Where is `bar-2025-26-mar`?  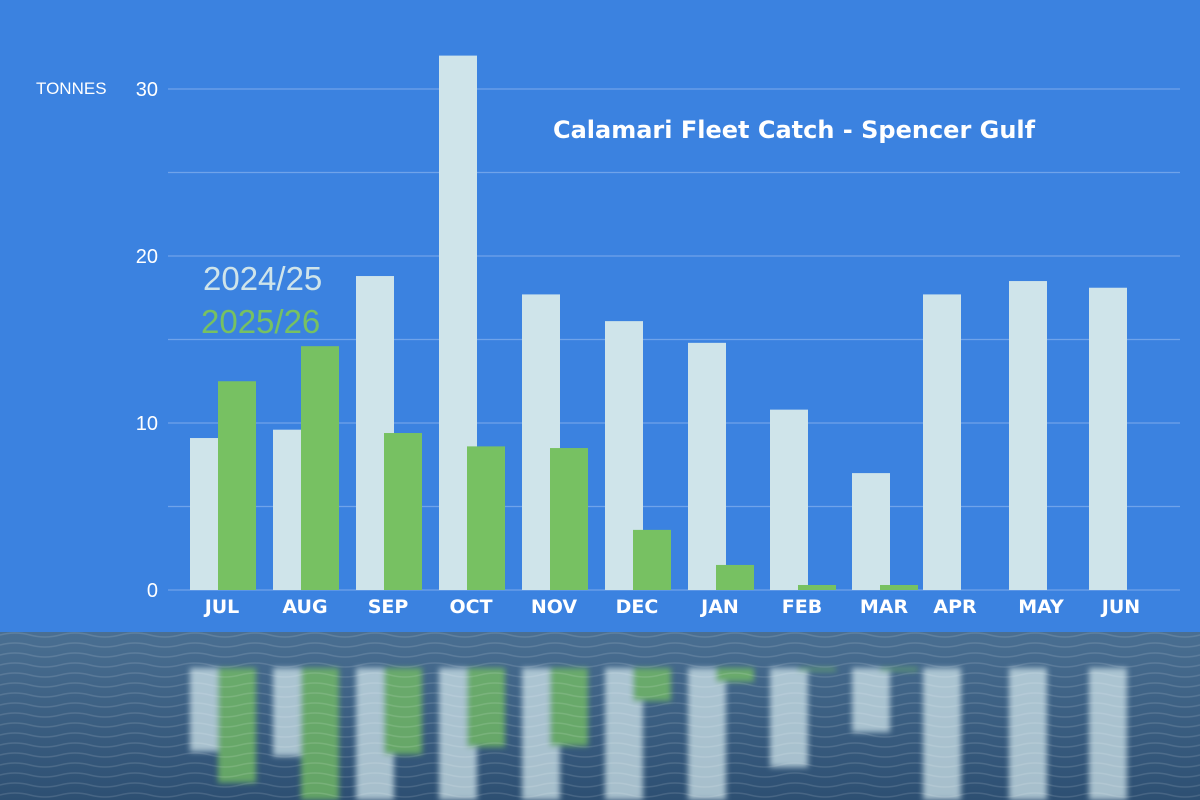
bar-2025-26-mar is located at coordinates (899, 587).